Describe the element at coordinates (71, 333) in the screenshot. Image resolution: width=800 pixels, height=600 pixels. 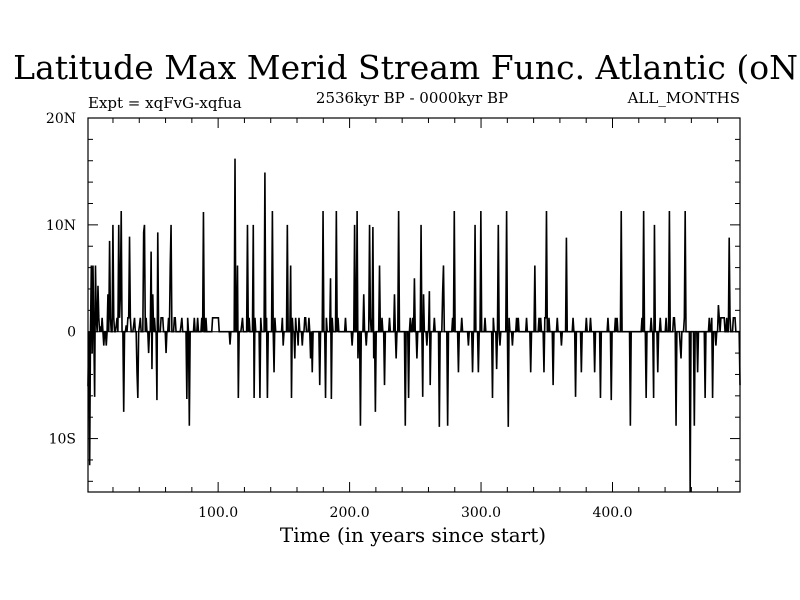
I see `y-tick-label: 0` at that location.